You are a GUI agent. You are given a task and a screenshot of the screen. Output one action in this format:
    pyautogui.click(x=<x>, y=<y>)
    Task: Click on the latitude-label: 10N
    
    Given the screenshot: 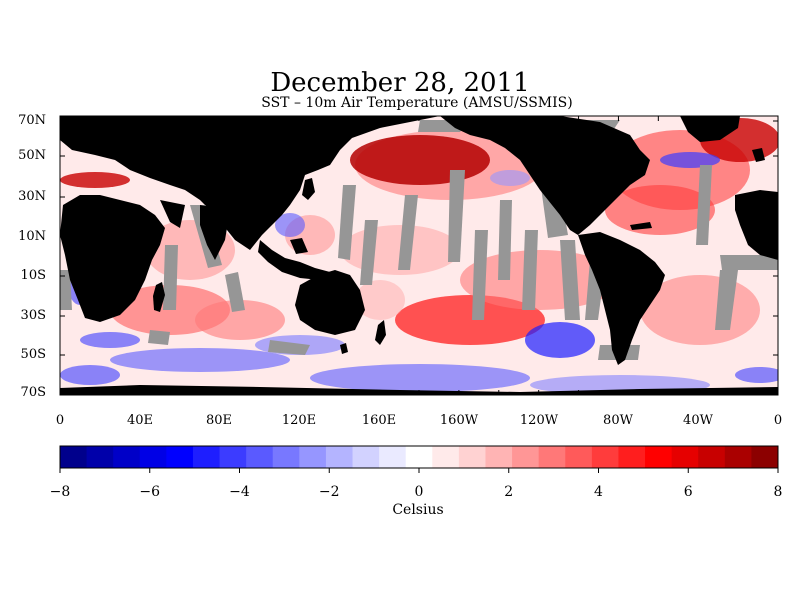 What is the action you would take?
    pyautogui.click(x=32, y=236)
    